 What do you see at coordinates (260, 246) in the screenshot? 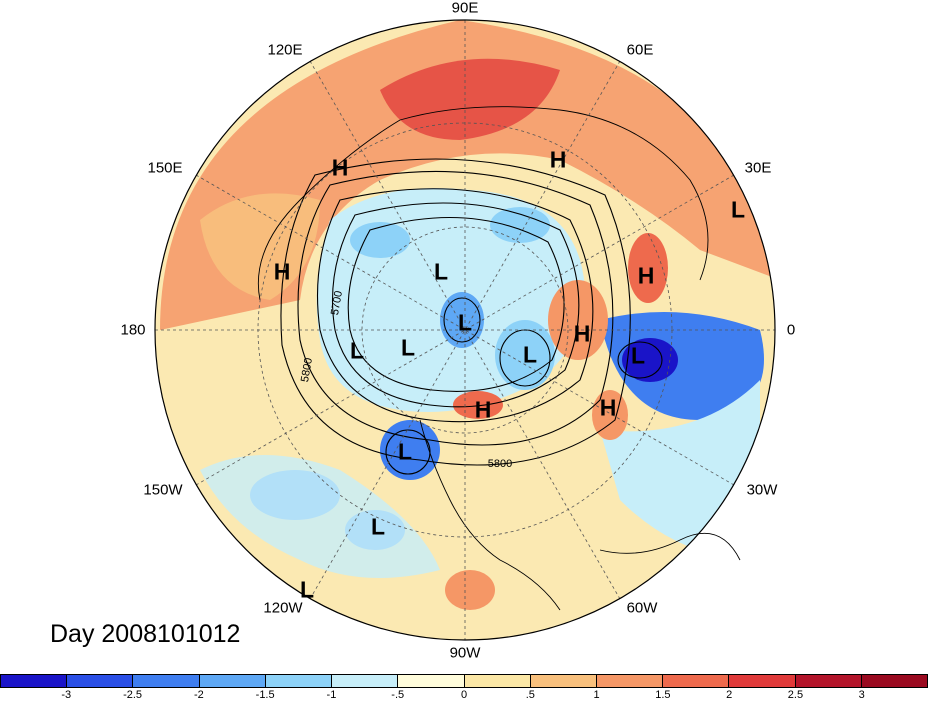
I see `warm-anomaly-pacific` at bounding box center [260, 246].